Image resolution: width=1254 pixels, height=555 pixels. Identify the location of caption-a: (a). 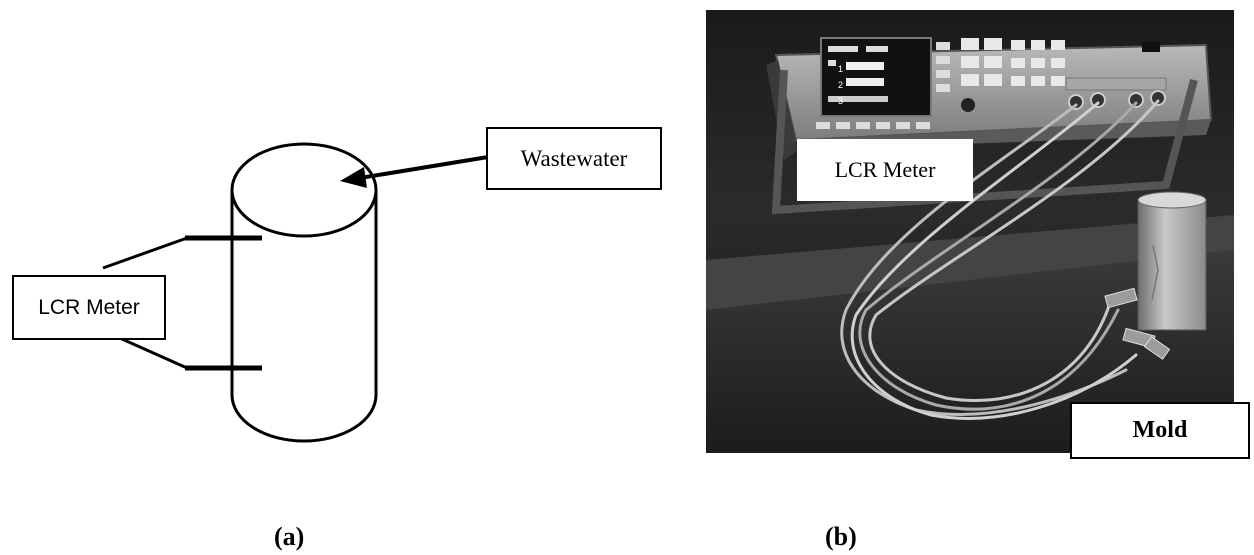
(289, 536).